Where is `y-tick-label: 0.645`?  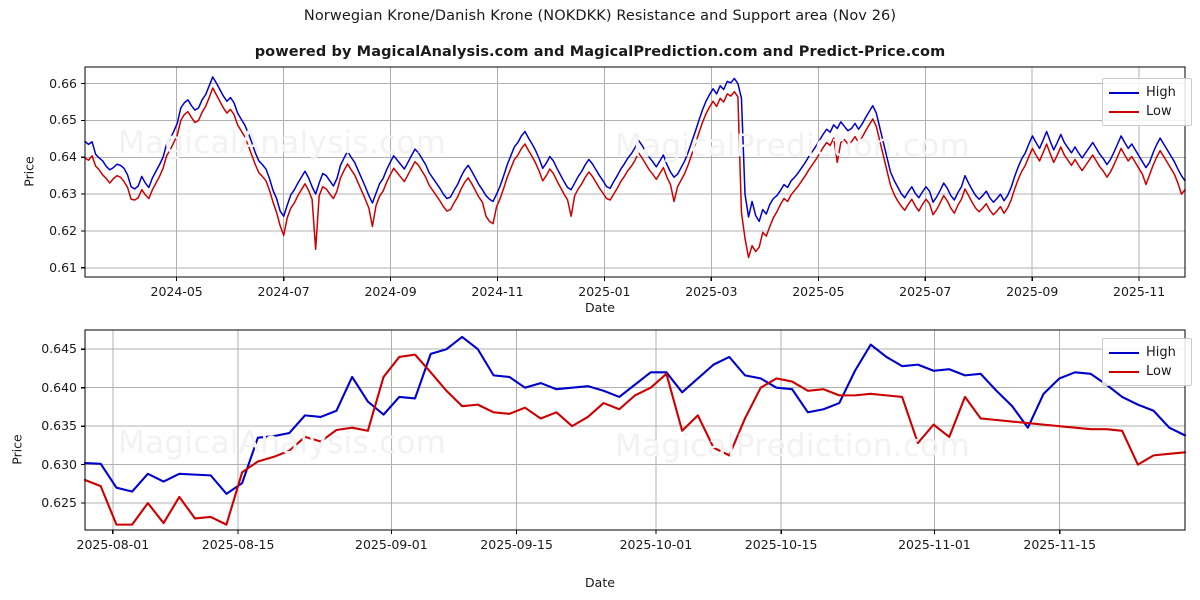
y-tick-label: 0.645 is located at coordinates (59, 349).